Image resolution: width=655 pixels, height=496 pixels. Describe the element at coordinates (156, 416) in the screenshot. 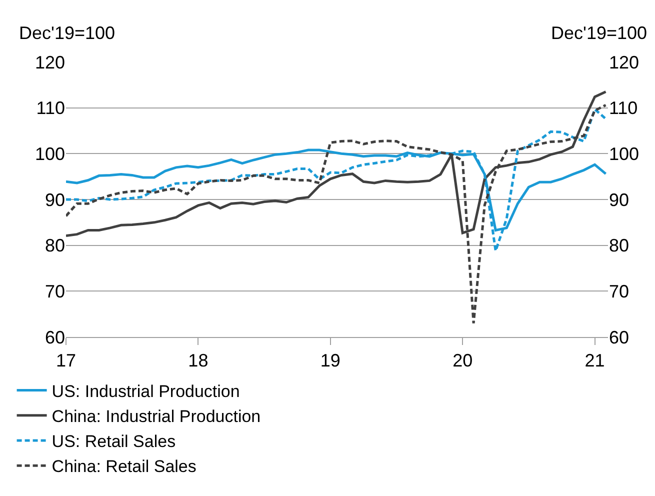

I see `legend-label: China: Industrial Production` at that location.